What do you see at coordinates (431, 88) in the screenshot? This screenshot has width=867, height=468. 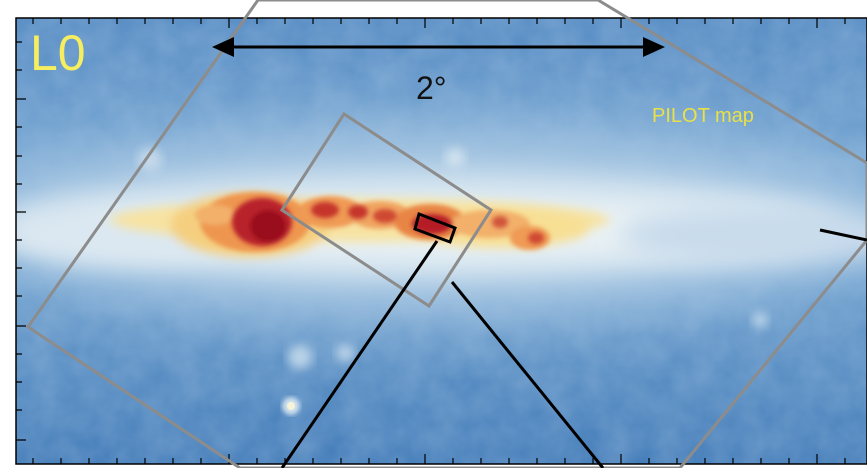 I see `scale-bar-label: 2°` at bounding box center [431, 88].